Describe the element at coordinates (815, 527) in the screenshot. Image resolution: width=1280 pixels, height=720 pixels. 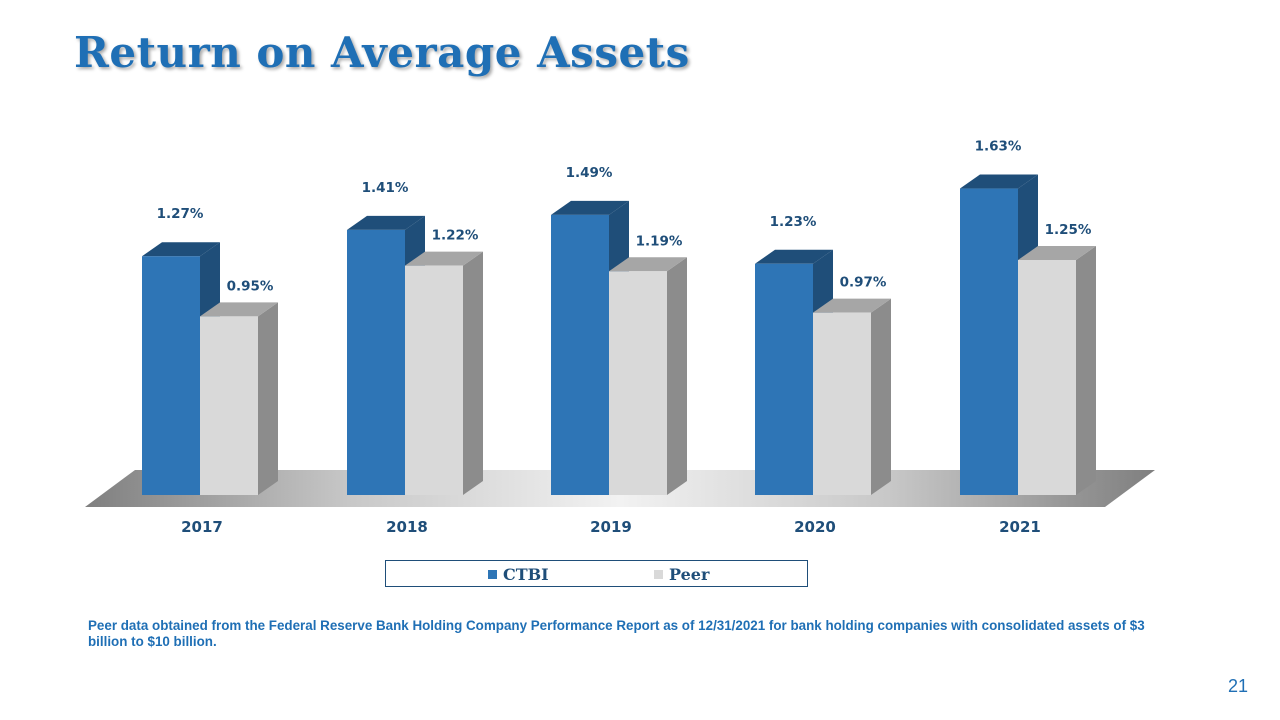
I see `x-tick-label-2020: 2020` at that location.